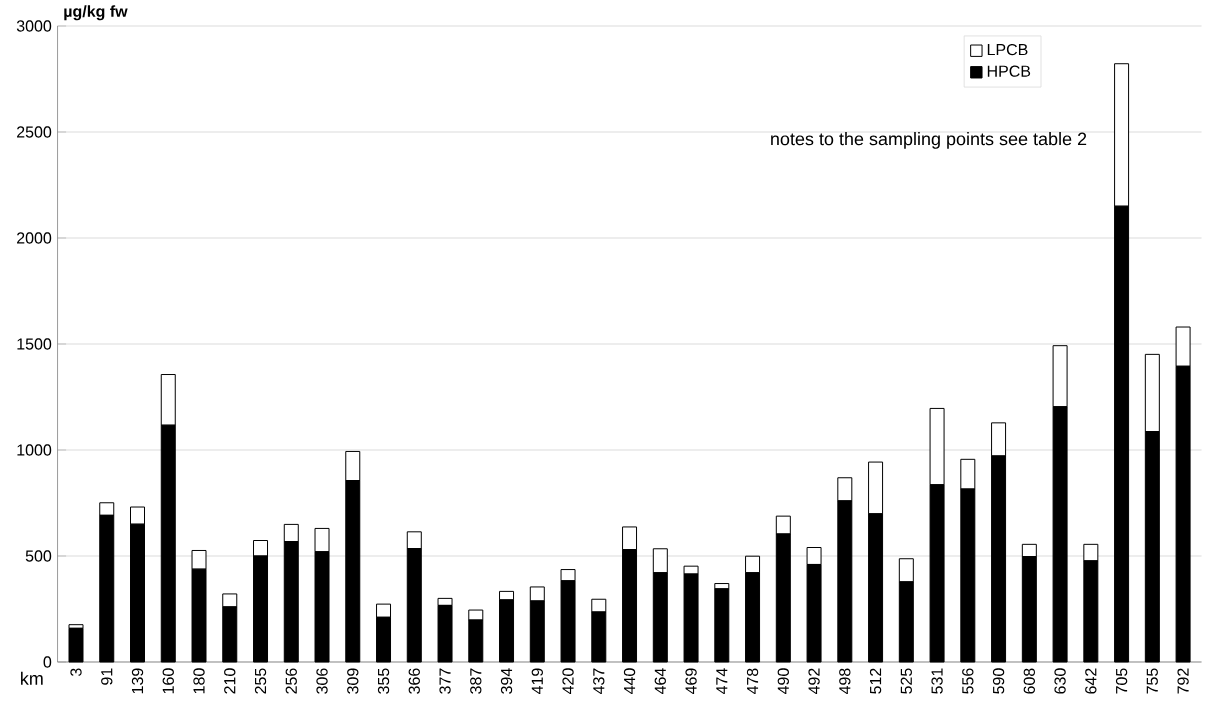  I want to click on y-tick-label: 2500, so click(34, 132).